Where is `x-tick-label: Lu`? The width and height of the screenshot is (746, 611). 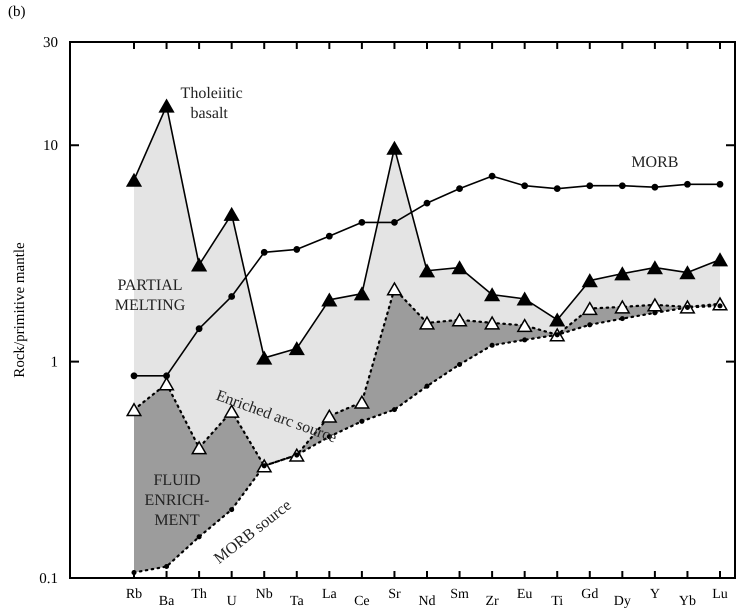
x-tick-label: Lu is located at coordinates (720, 594).